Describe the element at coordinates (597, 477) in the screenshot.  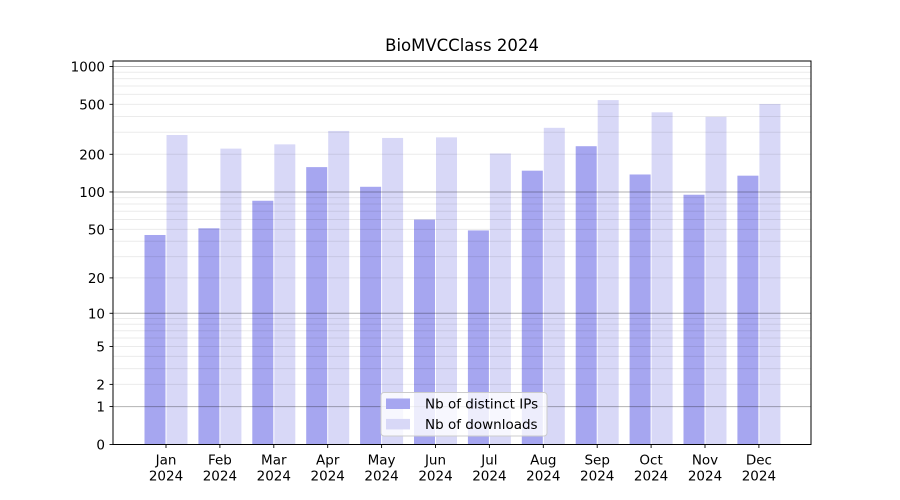
I see `x-tick-year-sep: 2024` at that location.